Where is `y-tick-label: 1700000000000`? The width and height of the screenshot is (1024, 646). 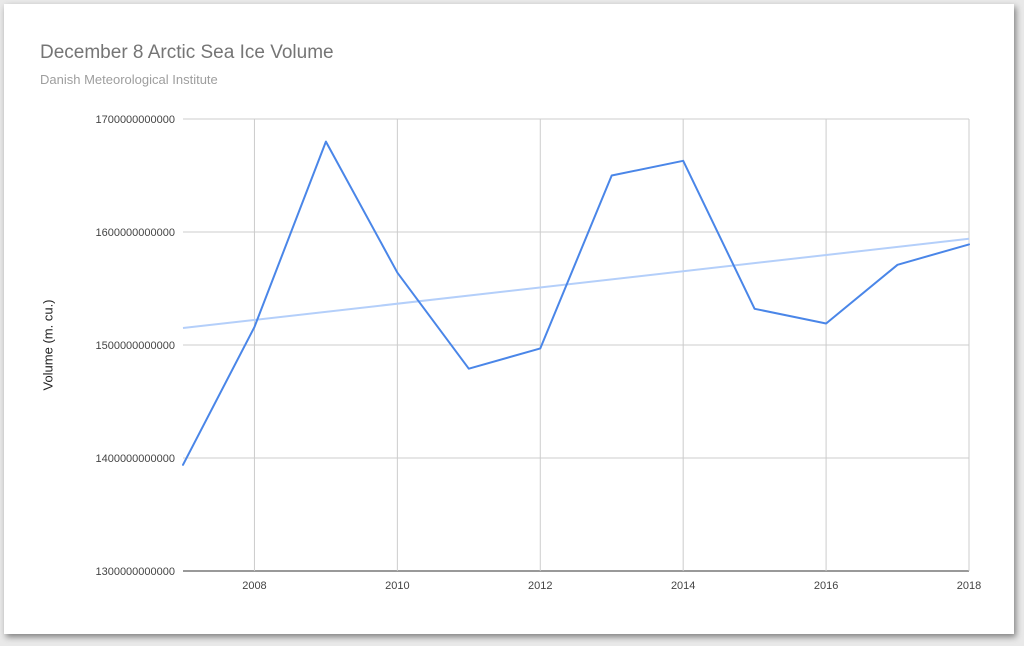
y-tick-label: 1700000000000 is located at coordinates (135, 120).